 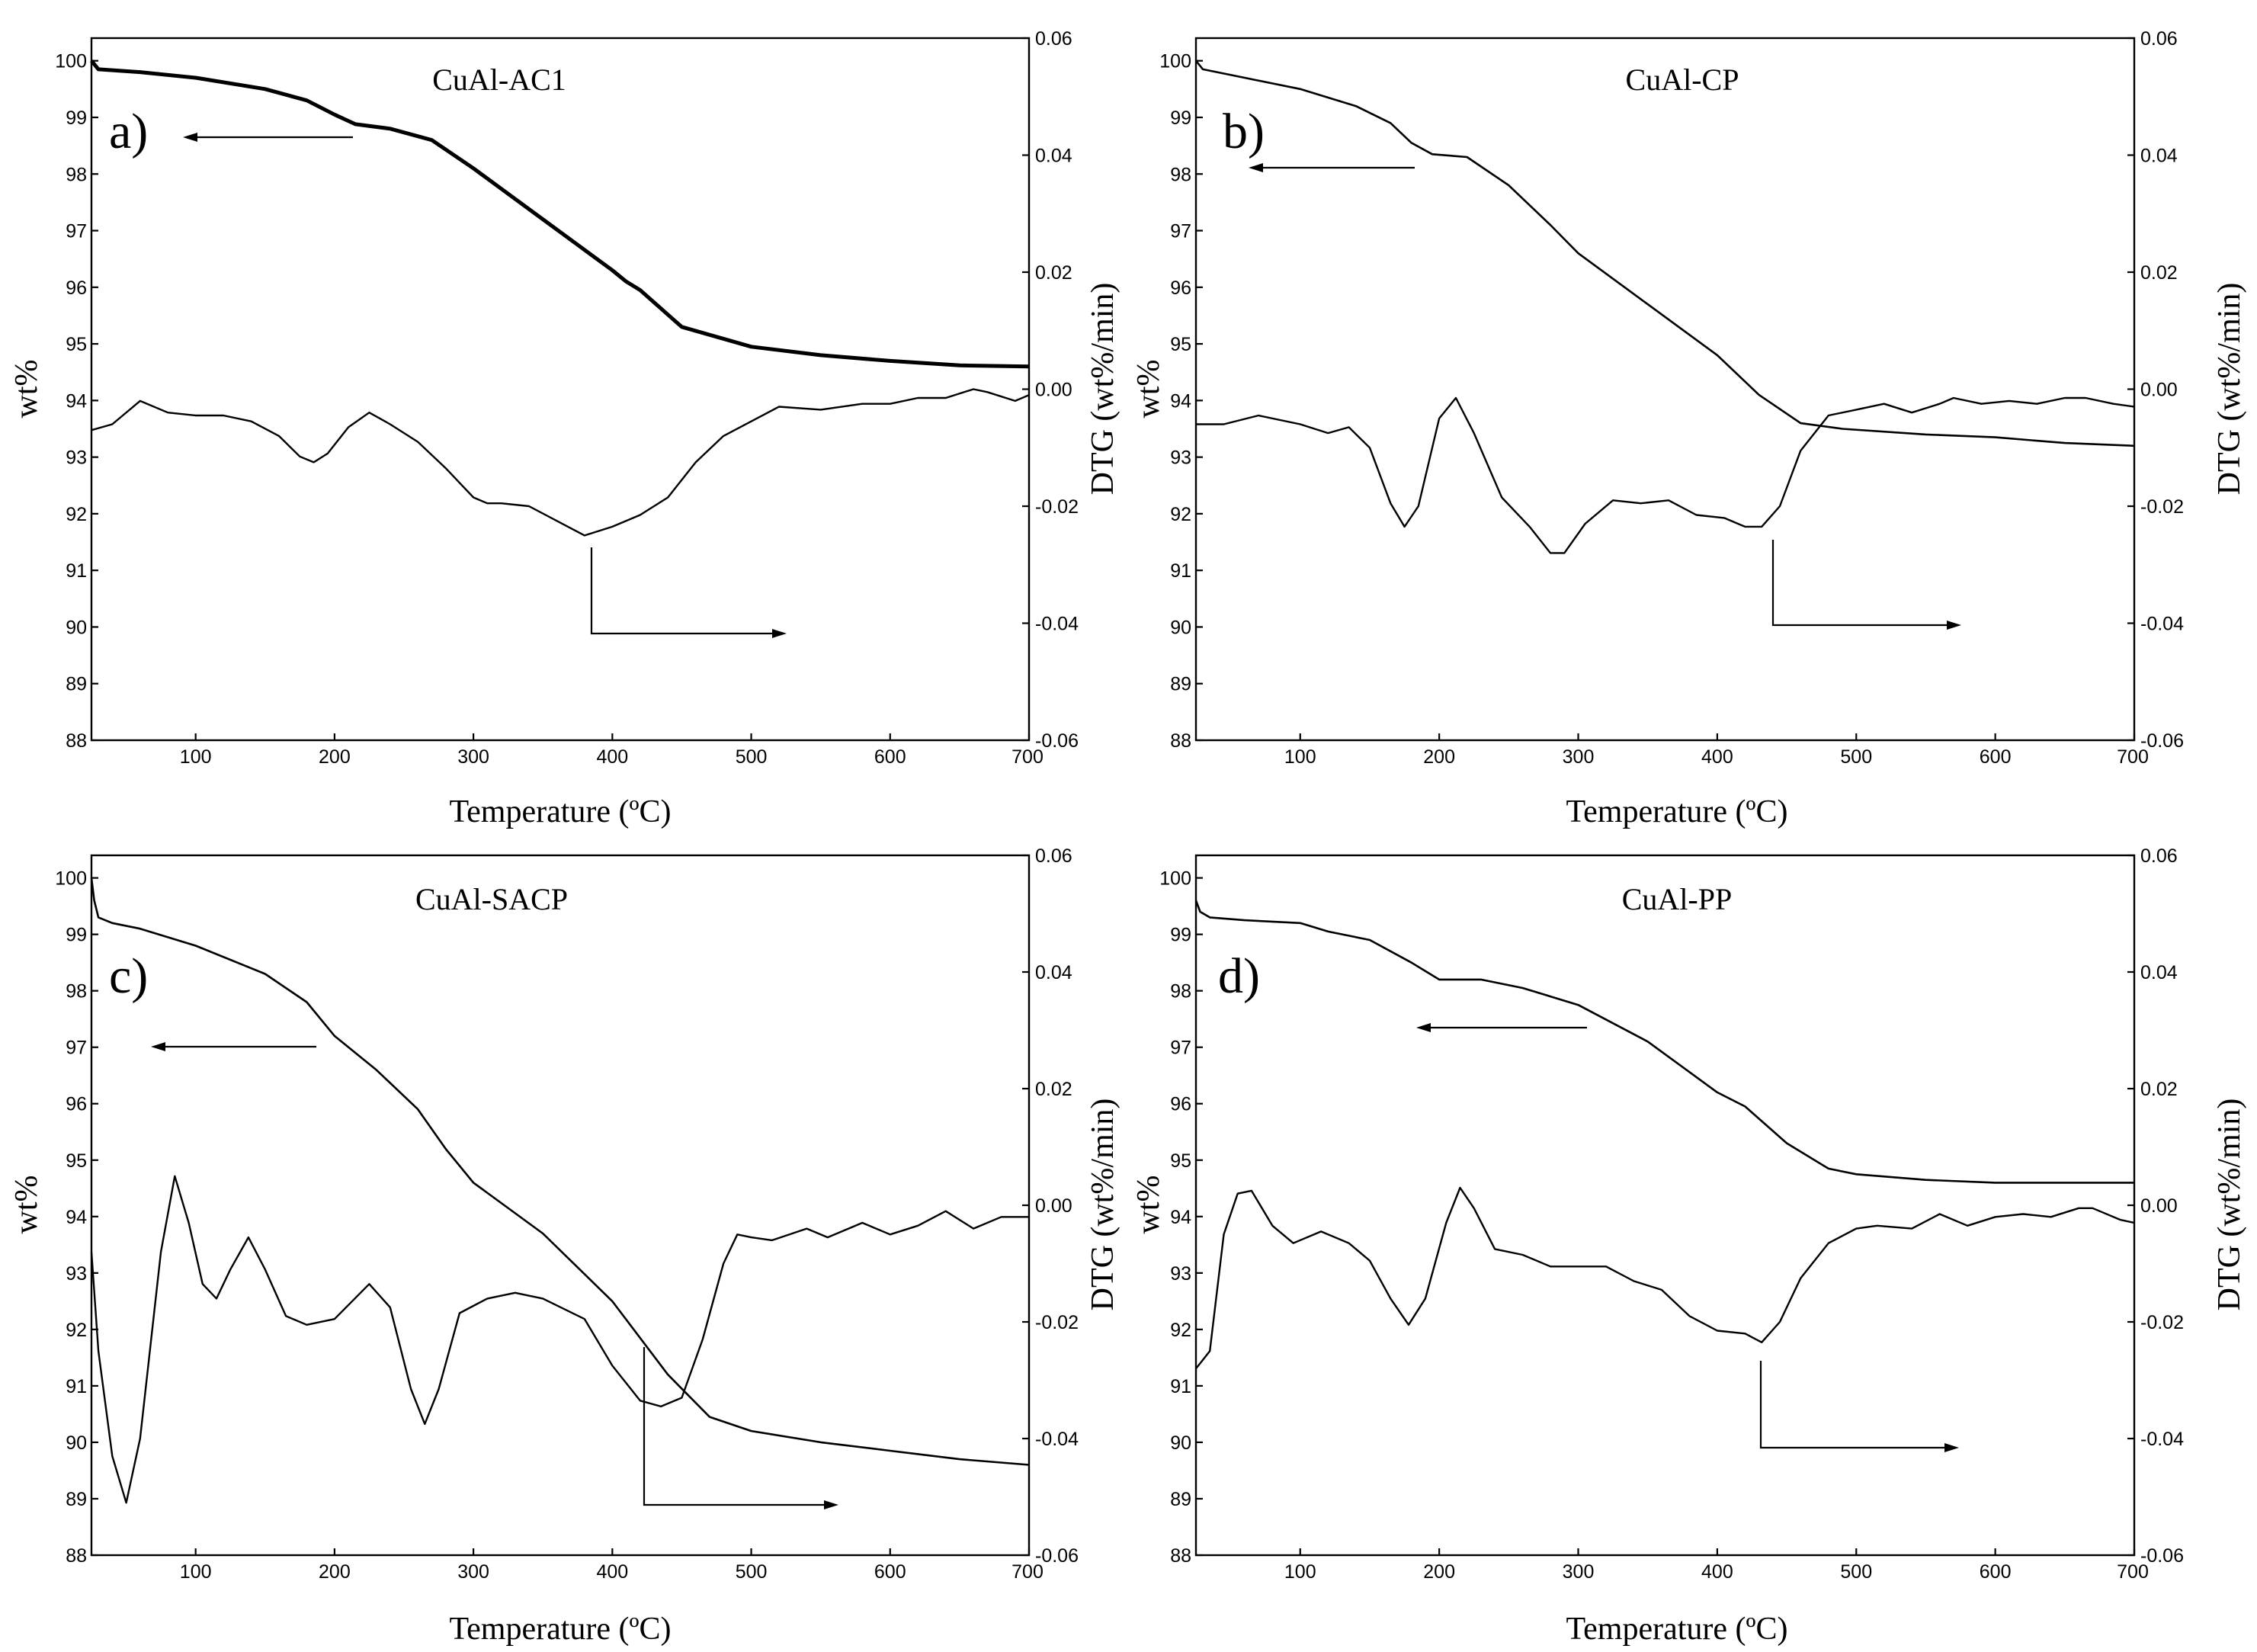 What do you see at coordinates (71, 61) in the screenshot?
I see `y-tick-label: 100` at bounding box center [71, 61].